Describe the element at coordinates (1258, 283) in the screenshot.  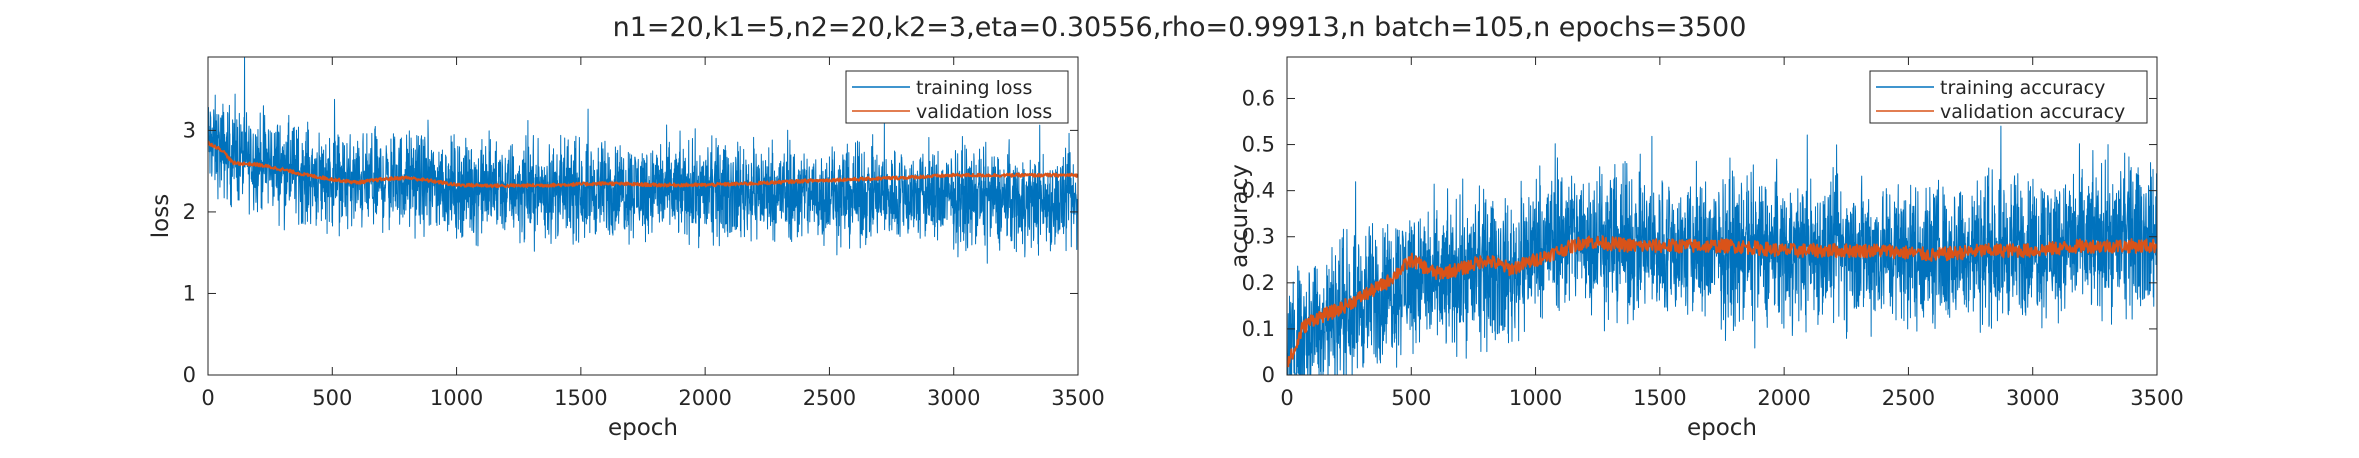
I see `y-tick-label: 0.2` at that location.